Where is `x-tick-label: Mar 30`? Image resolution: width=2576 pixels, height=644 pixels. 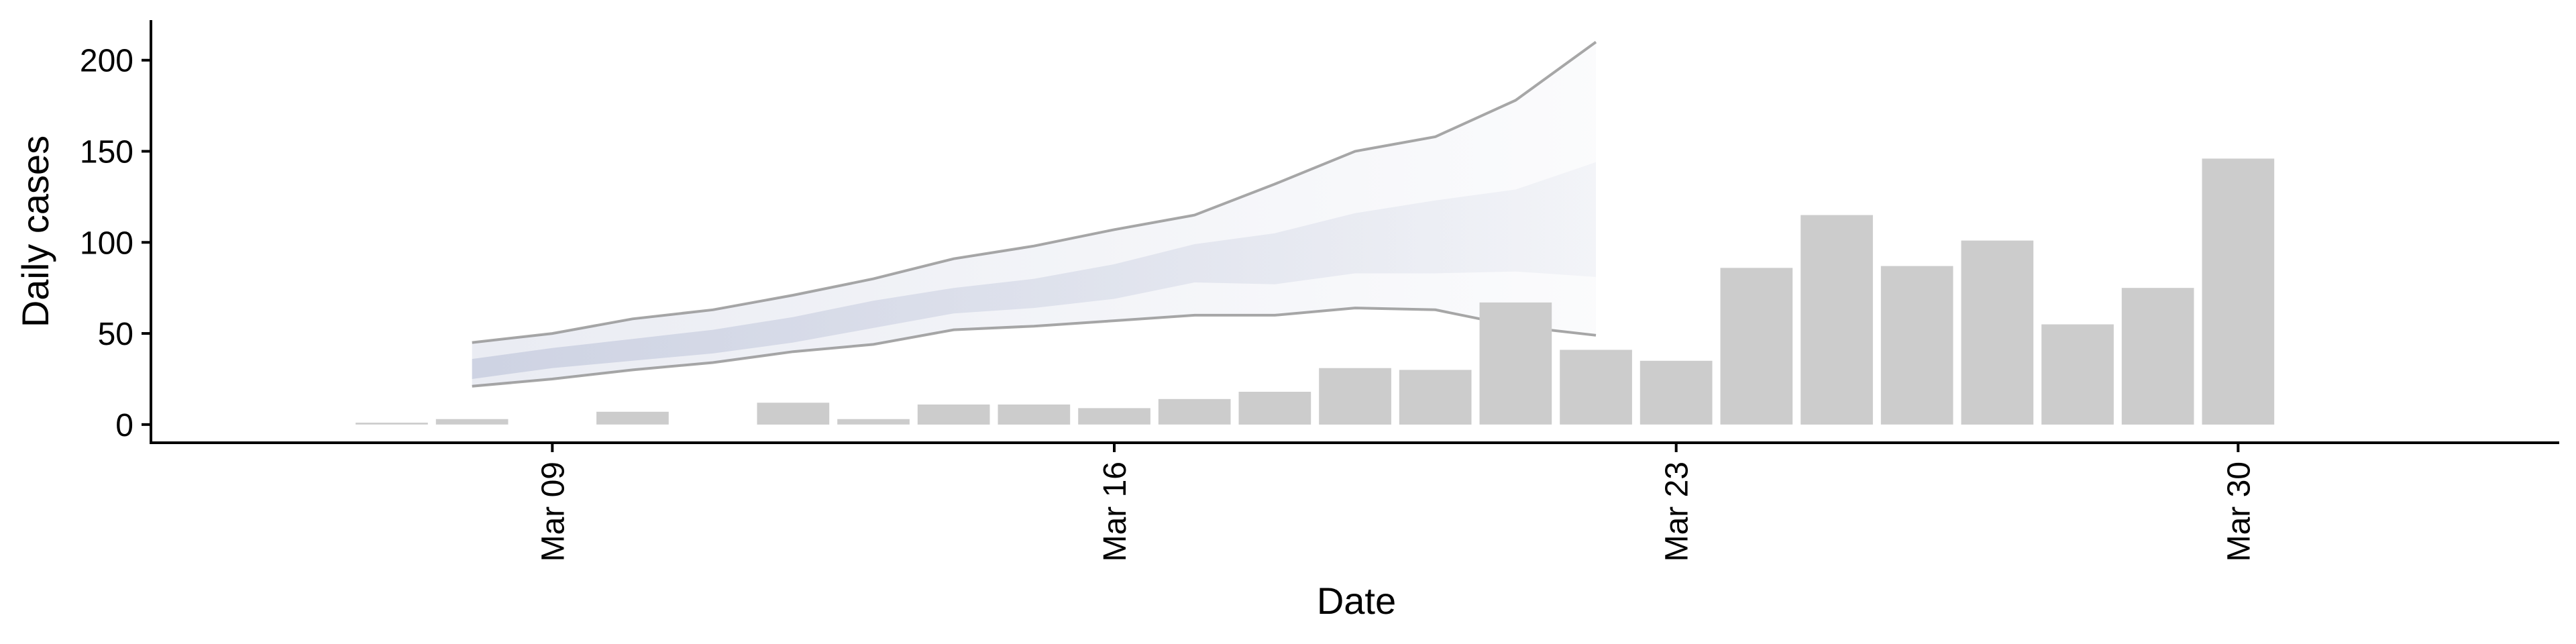
x-tick-label: Mar 30 is located at coordinates (2239, 511).